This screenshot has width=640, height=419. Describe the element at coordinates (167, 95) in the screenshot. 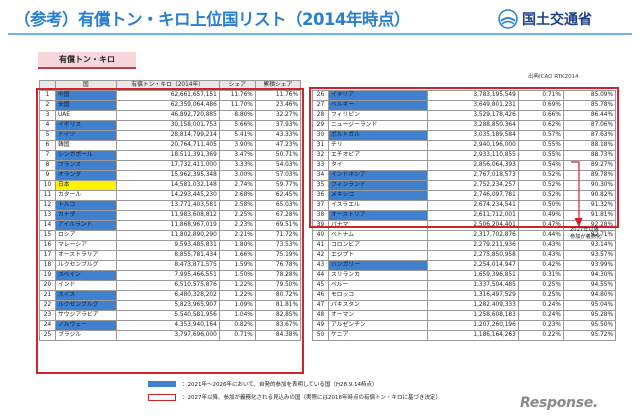

I see `value-cell: 62,661,657,151` at that location.